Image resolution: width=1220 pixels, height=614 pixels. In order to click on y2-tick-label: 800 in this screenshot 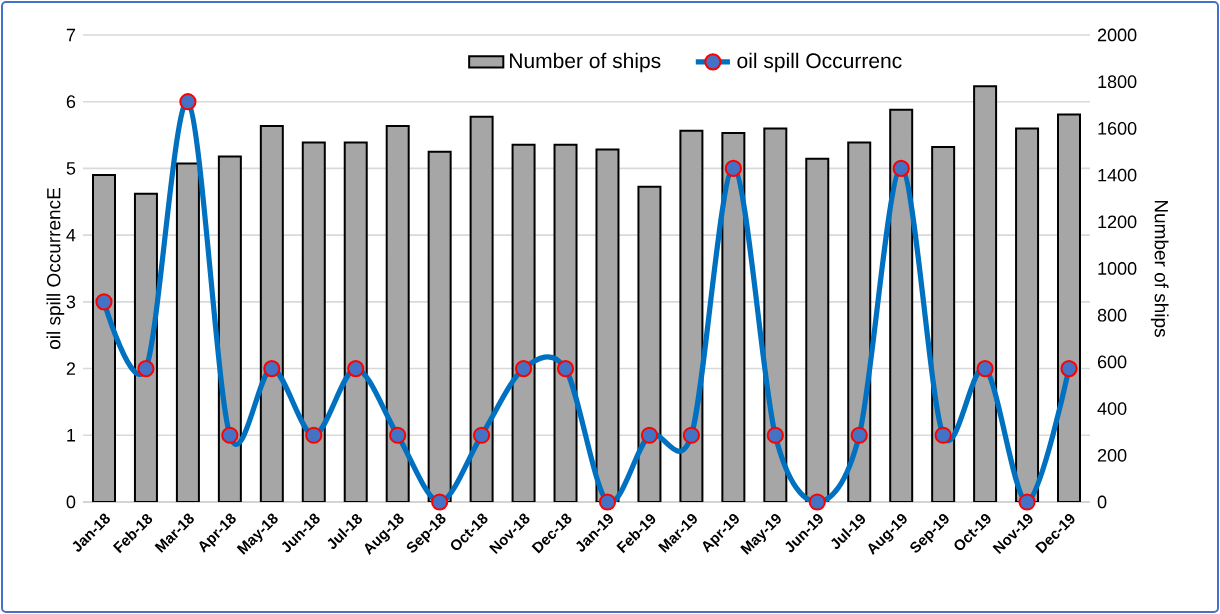, I will do `click(1112, 315)`.